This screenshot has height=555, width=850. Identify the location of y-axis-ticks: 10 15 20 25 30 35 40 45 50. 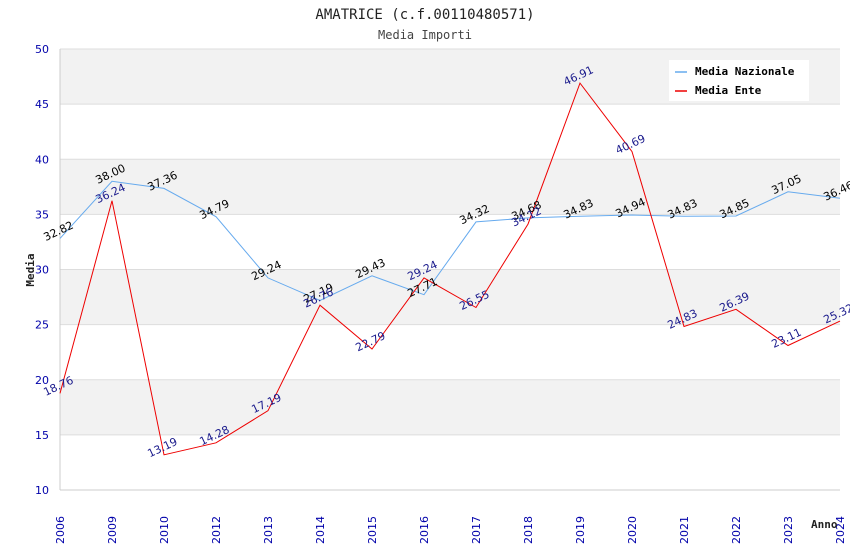
(42, 270).